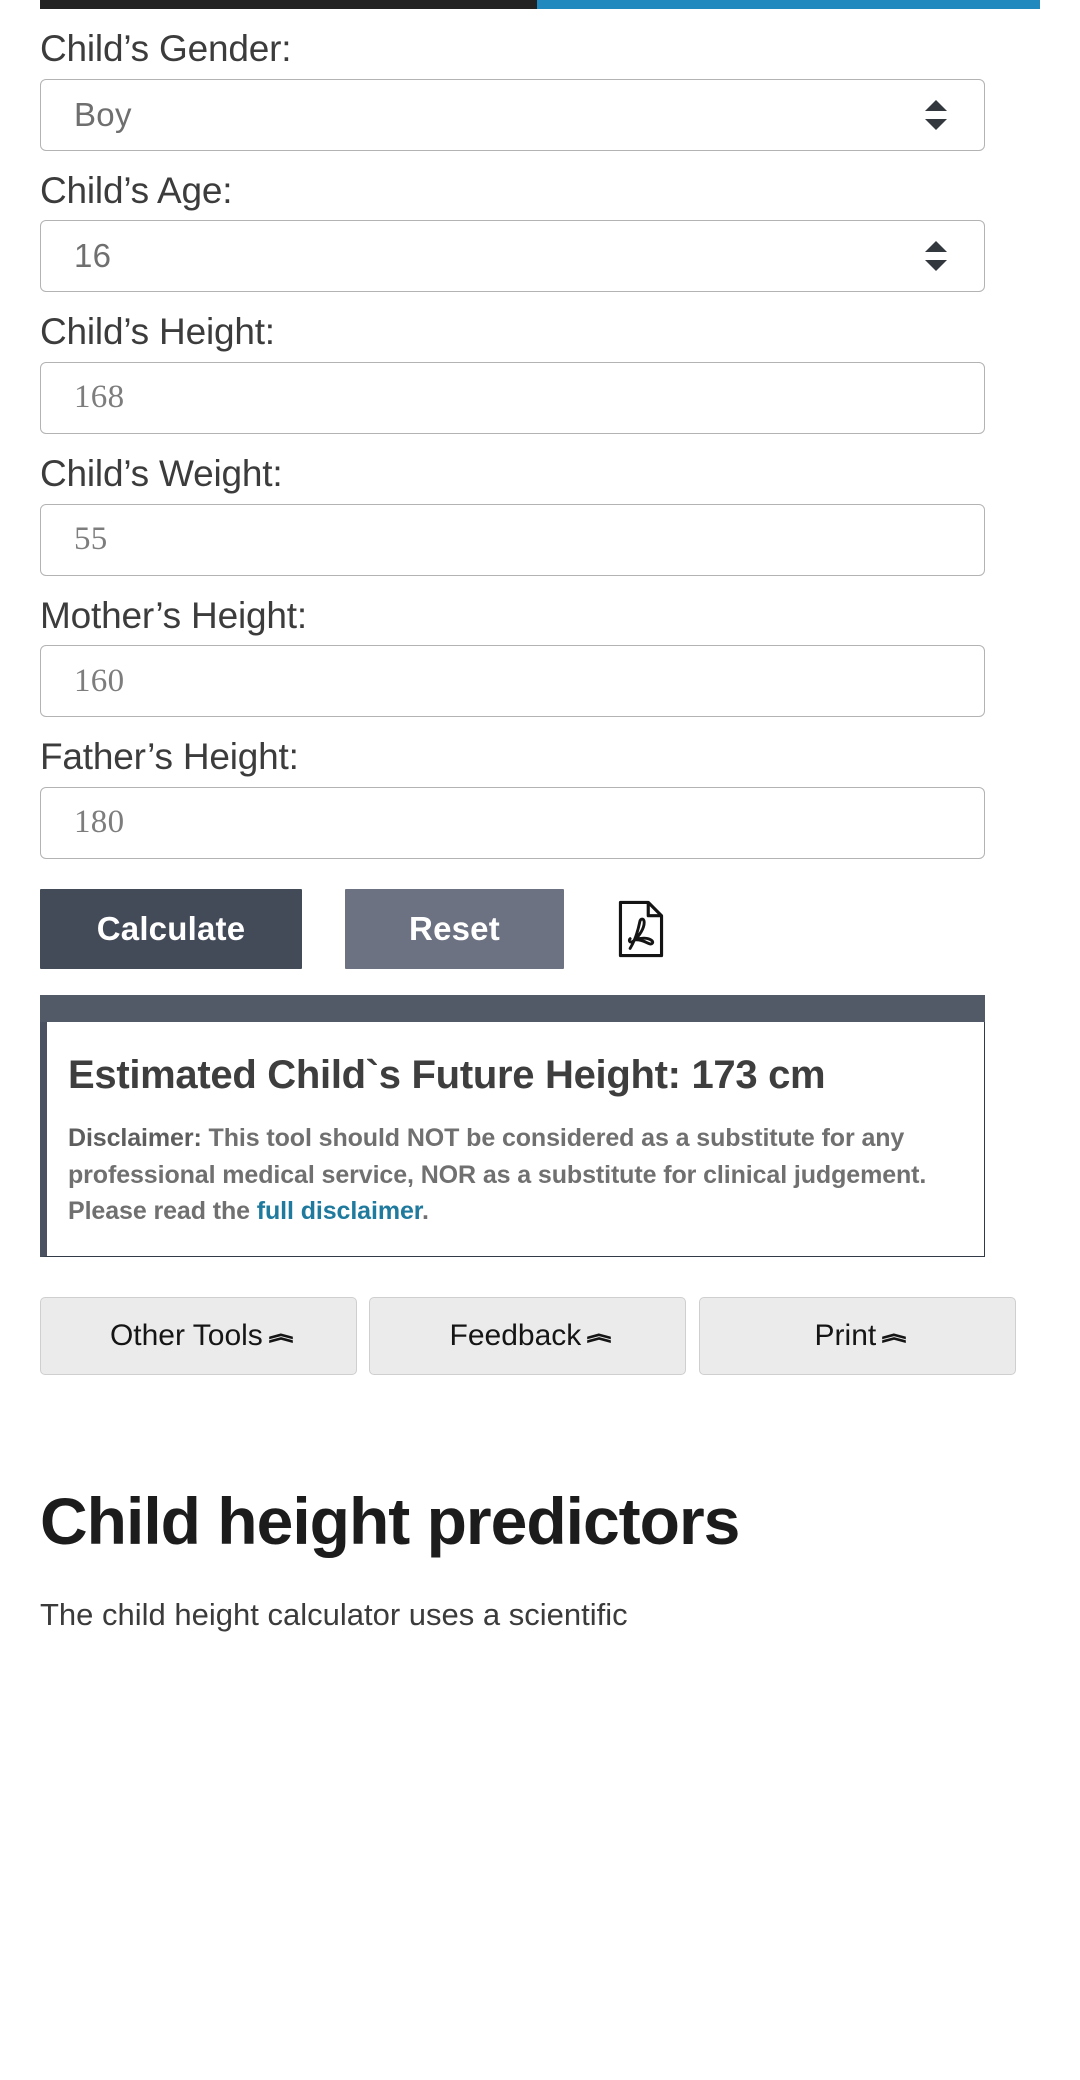  What do you see at coordinates (93, 256) in the screenshot?
I see `select-child-age-value: 16` at bounding box center [93, 256].